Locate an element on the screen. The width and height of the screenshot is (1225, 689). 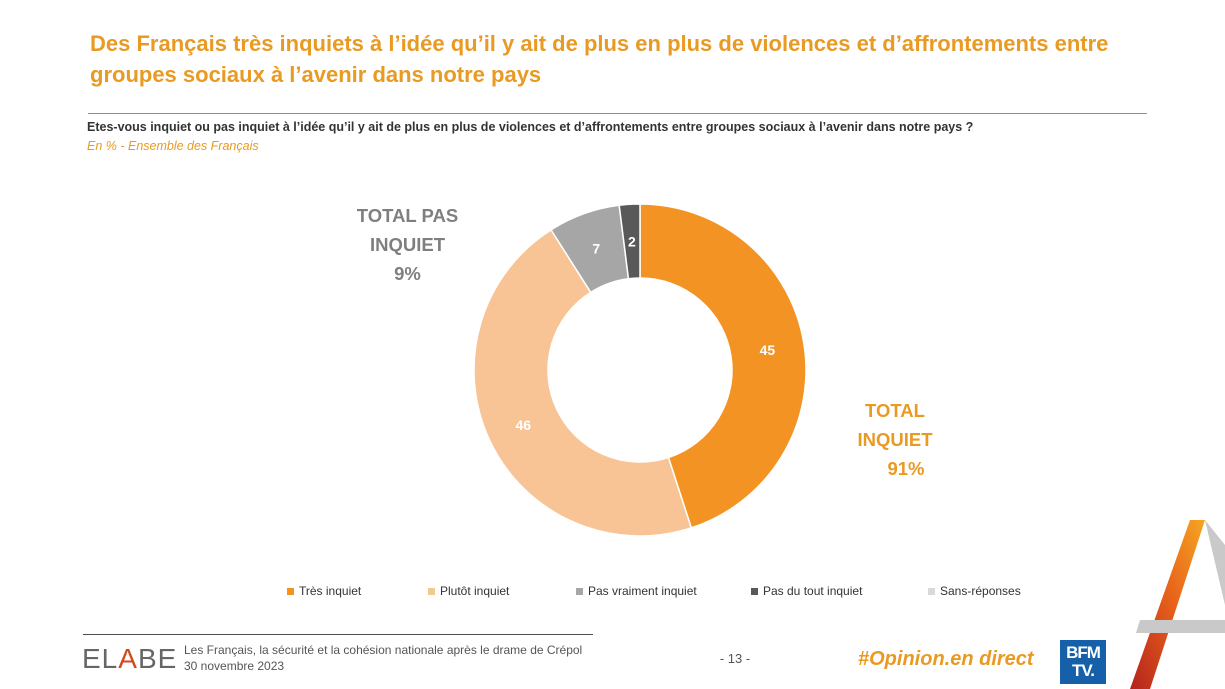
bfmtv-logo-line2: TV. is located at coordinates (1083, 670).